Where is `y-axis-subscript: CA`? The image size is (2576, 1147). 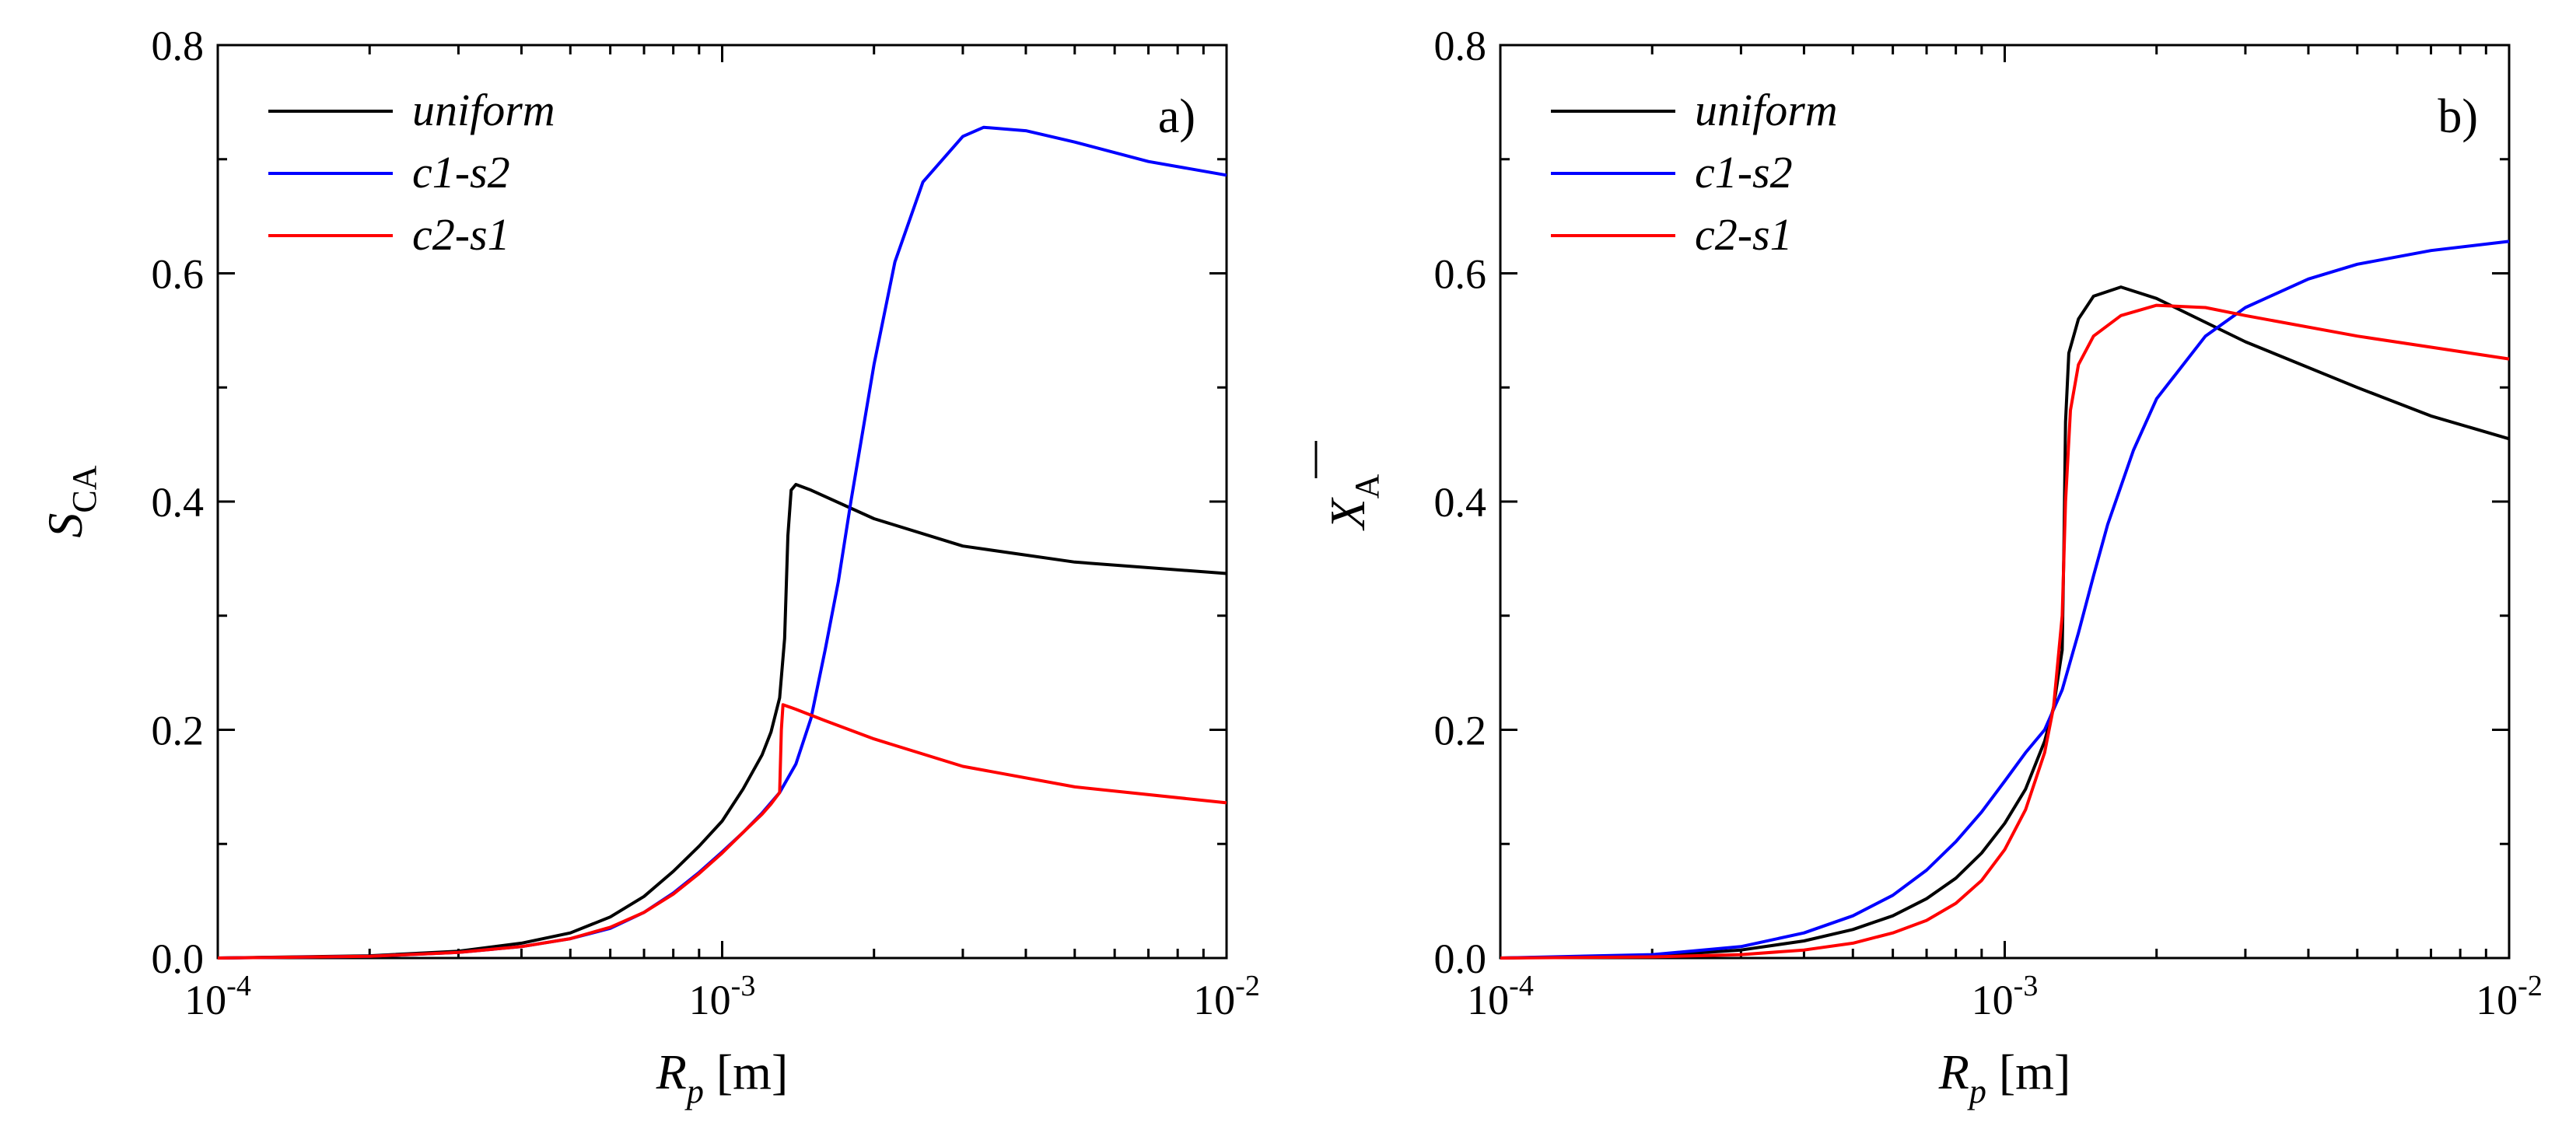
y-axis-subscript: CA is located at coordinates (84, 488).